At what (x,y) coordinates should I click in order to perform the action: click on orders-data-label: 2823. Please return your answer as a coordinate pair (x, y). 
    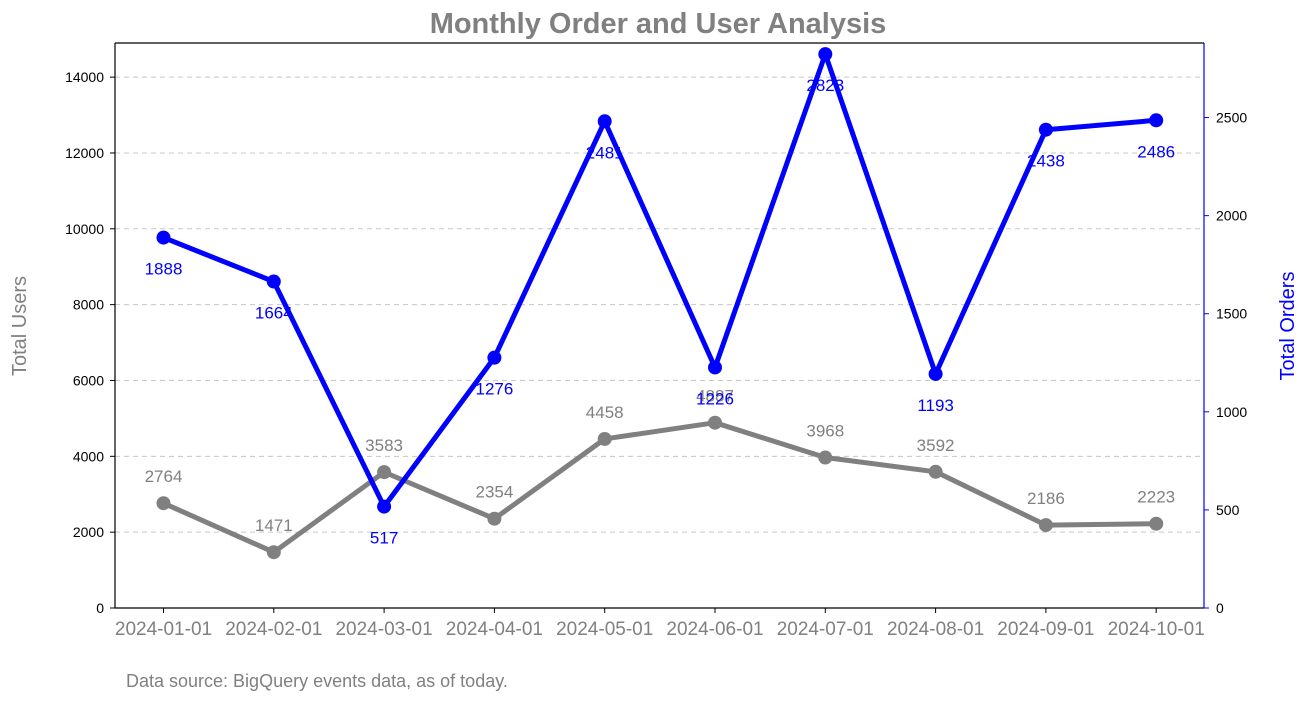
    Looking at the image, I should click on (825, 85).